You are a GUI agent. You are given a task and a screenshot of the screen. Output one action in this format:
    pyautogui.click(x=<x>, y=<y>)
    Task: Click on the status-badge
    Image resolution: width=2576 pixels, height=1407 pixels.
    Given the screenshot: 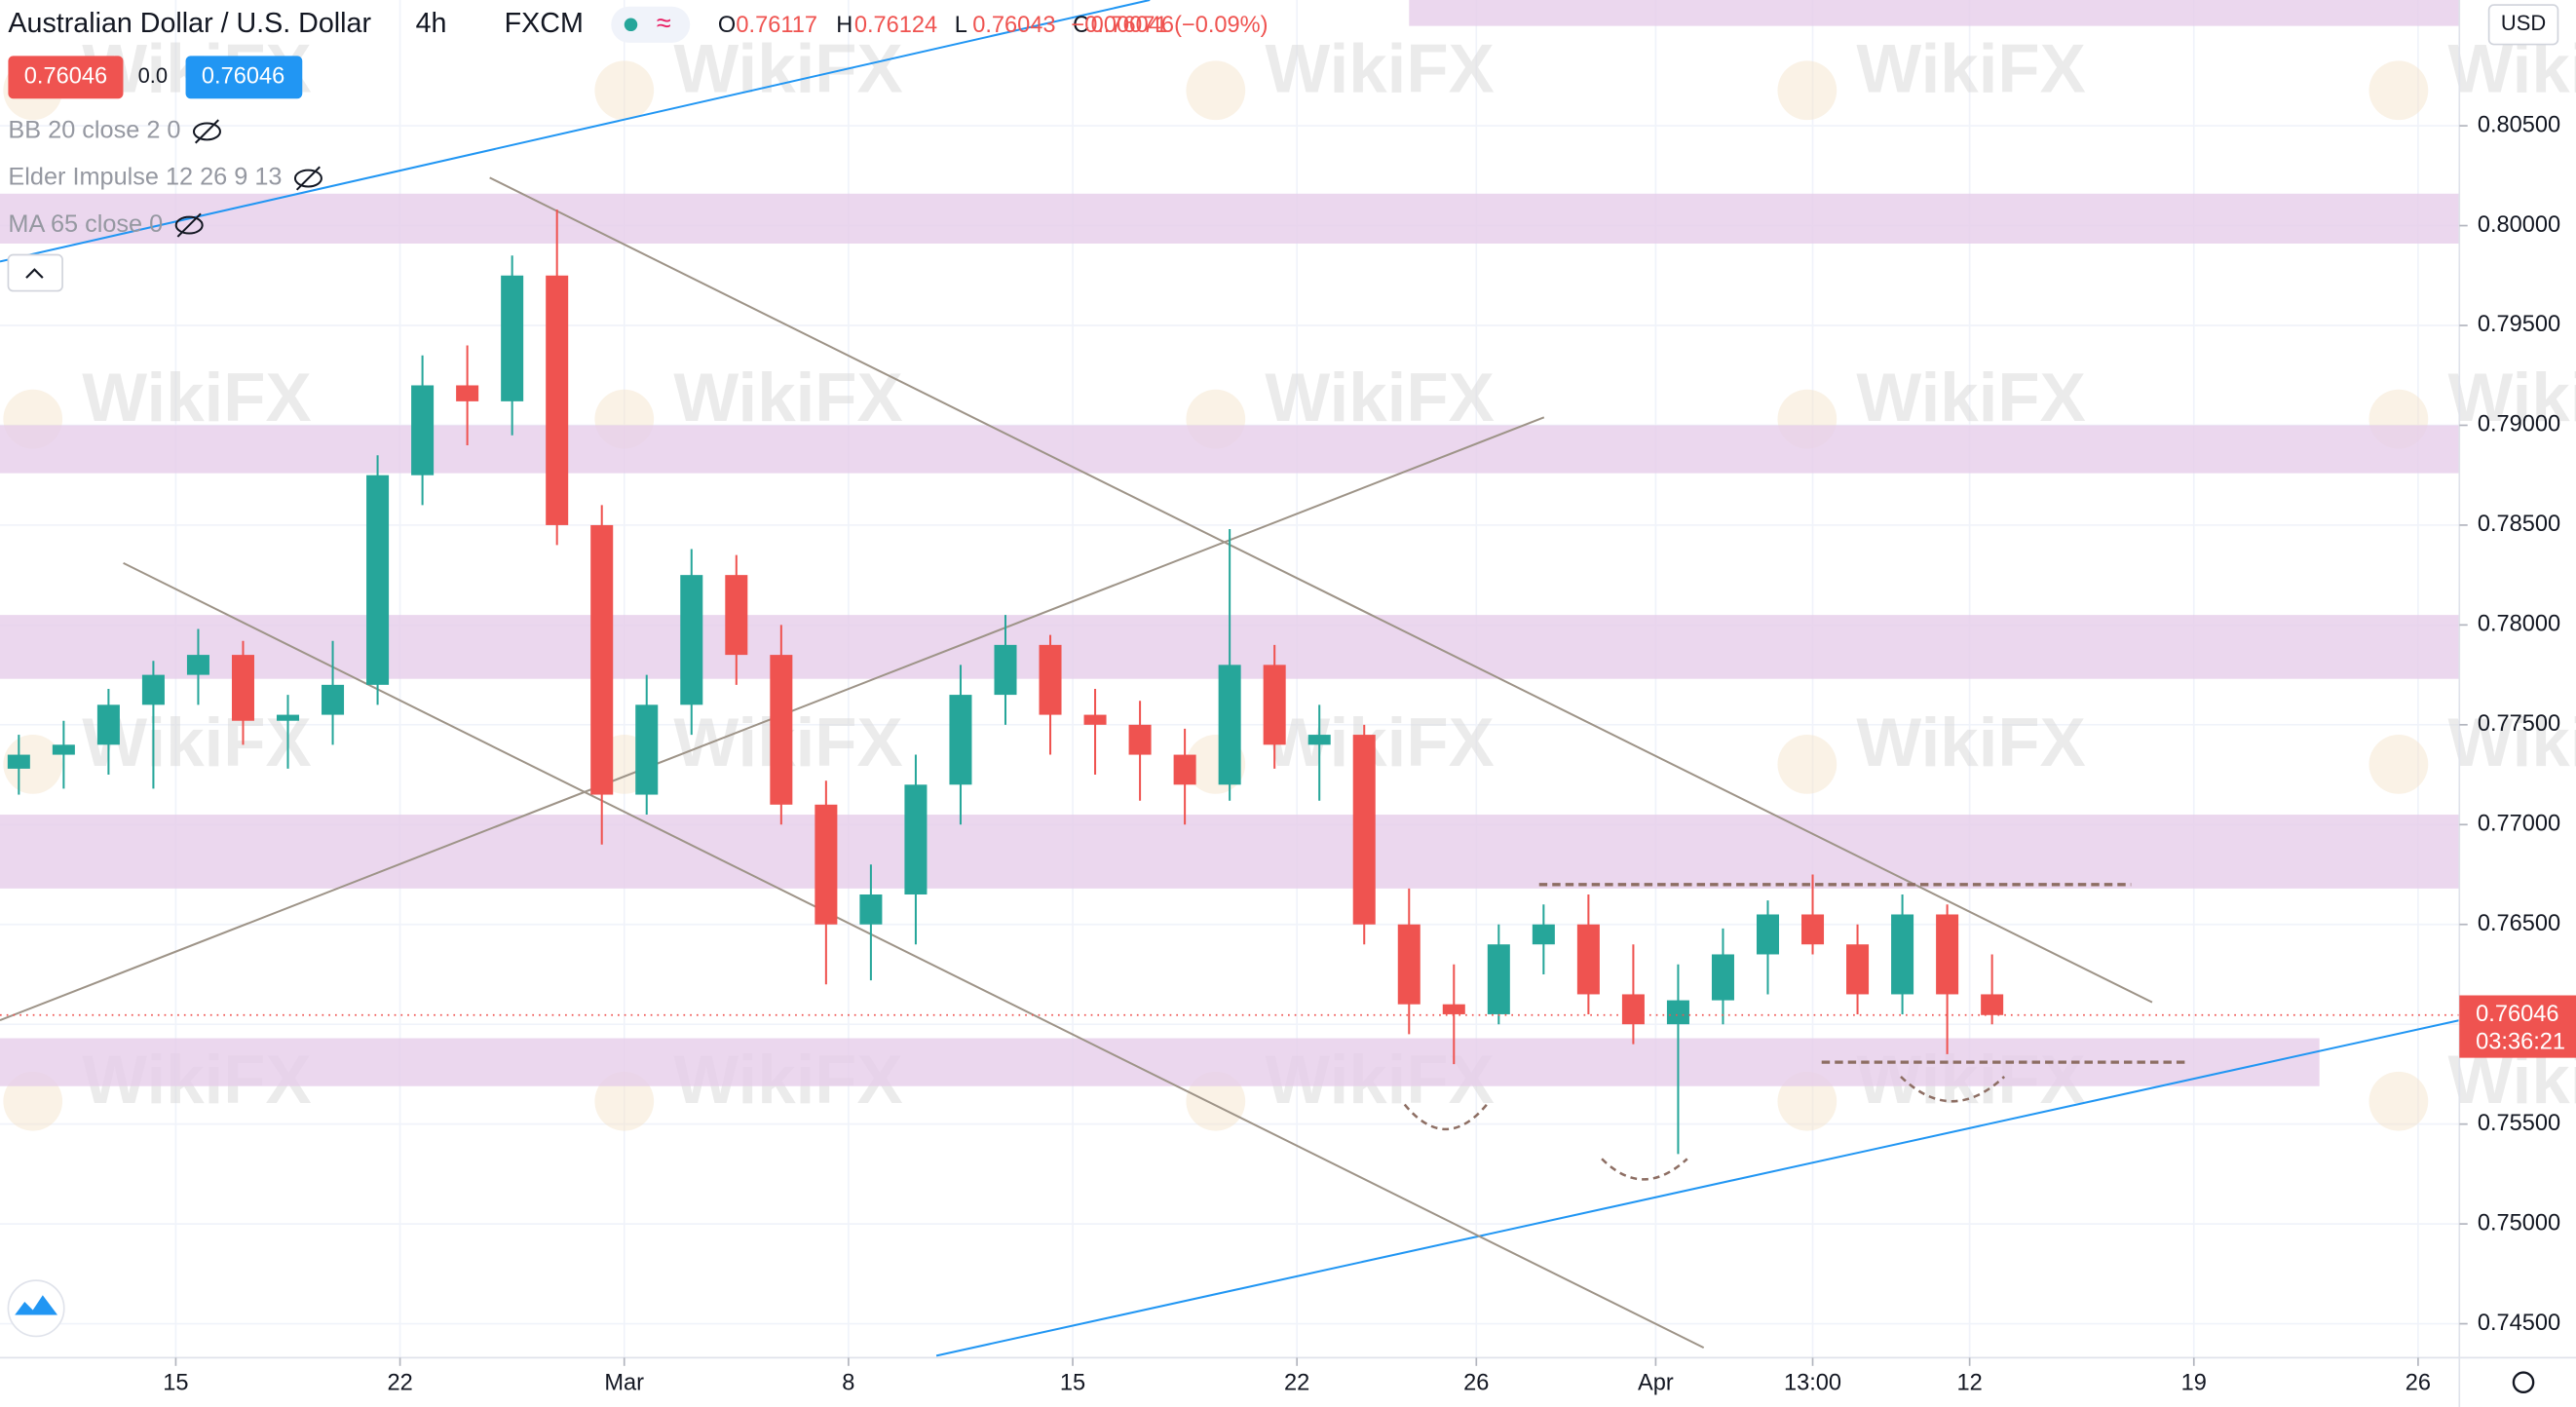 What is the action you would take?
    pyautogui.click(x=651, y=24)
    